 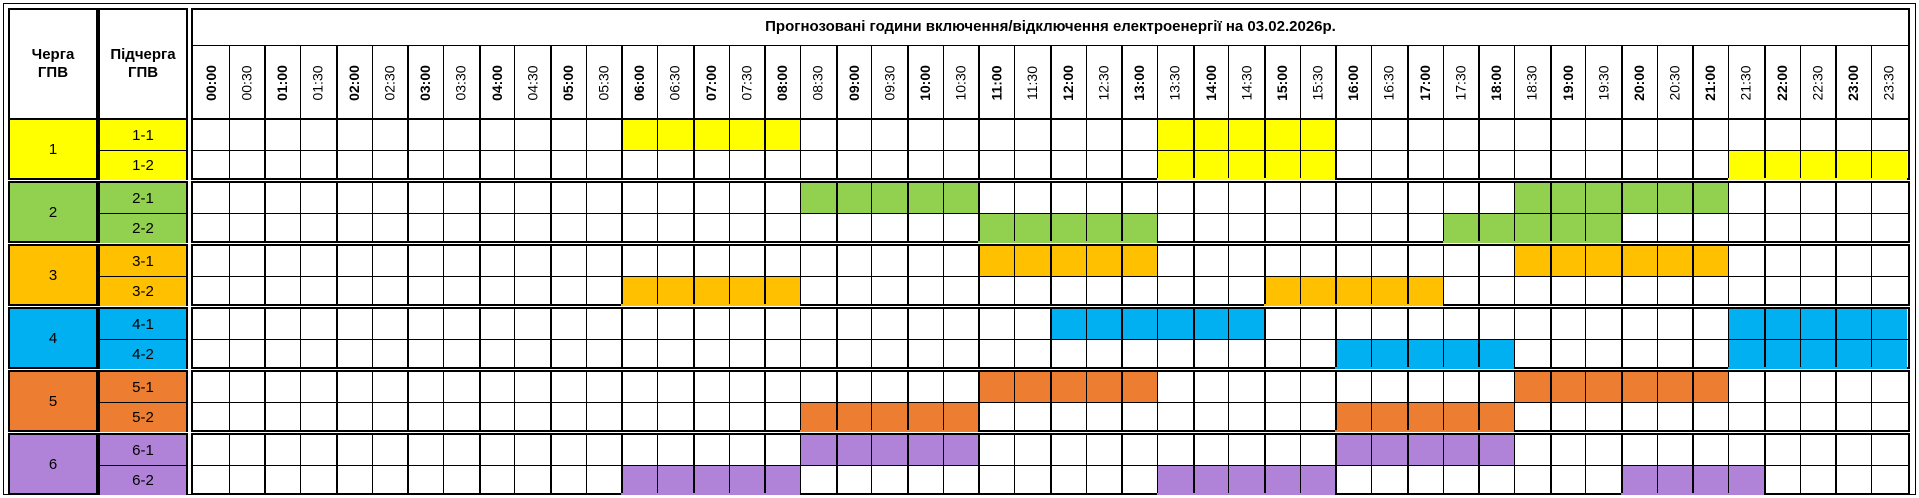 What do you see at coordinates (1818, 82) in the screenshot?
I see `time-label: 22:30` at bounding box center [1818, 82].